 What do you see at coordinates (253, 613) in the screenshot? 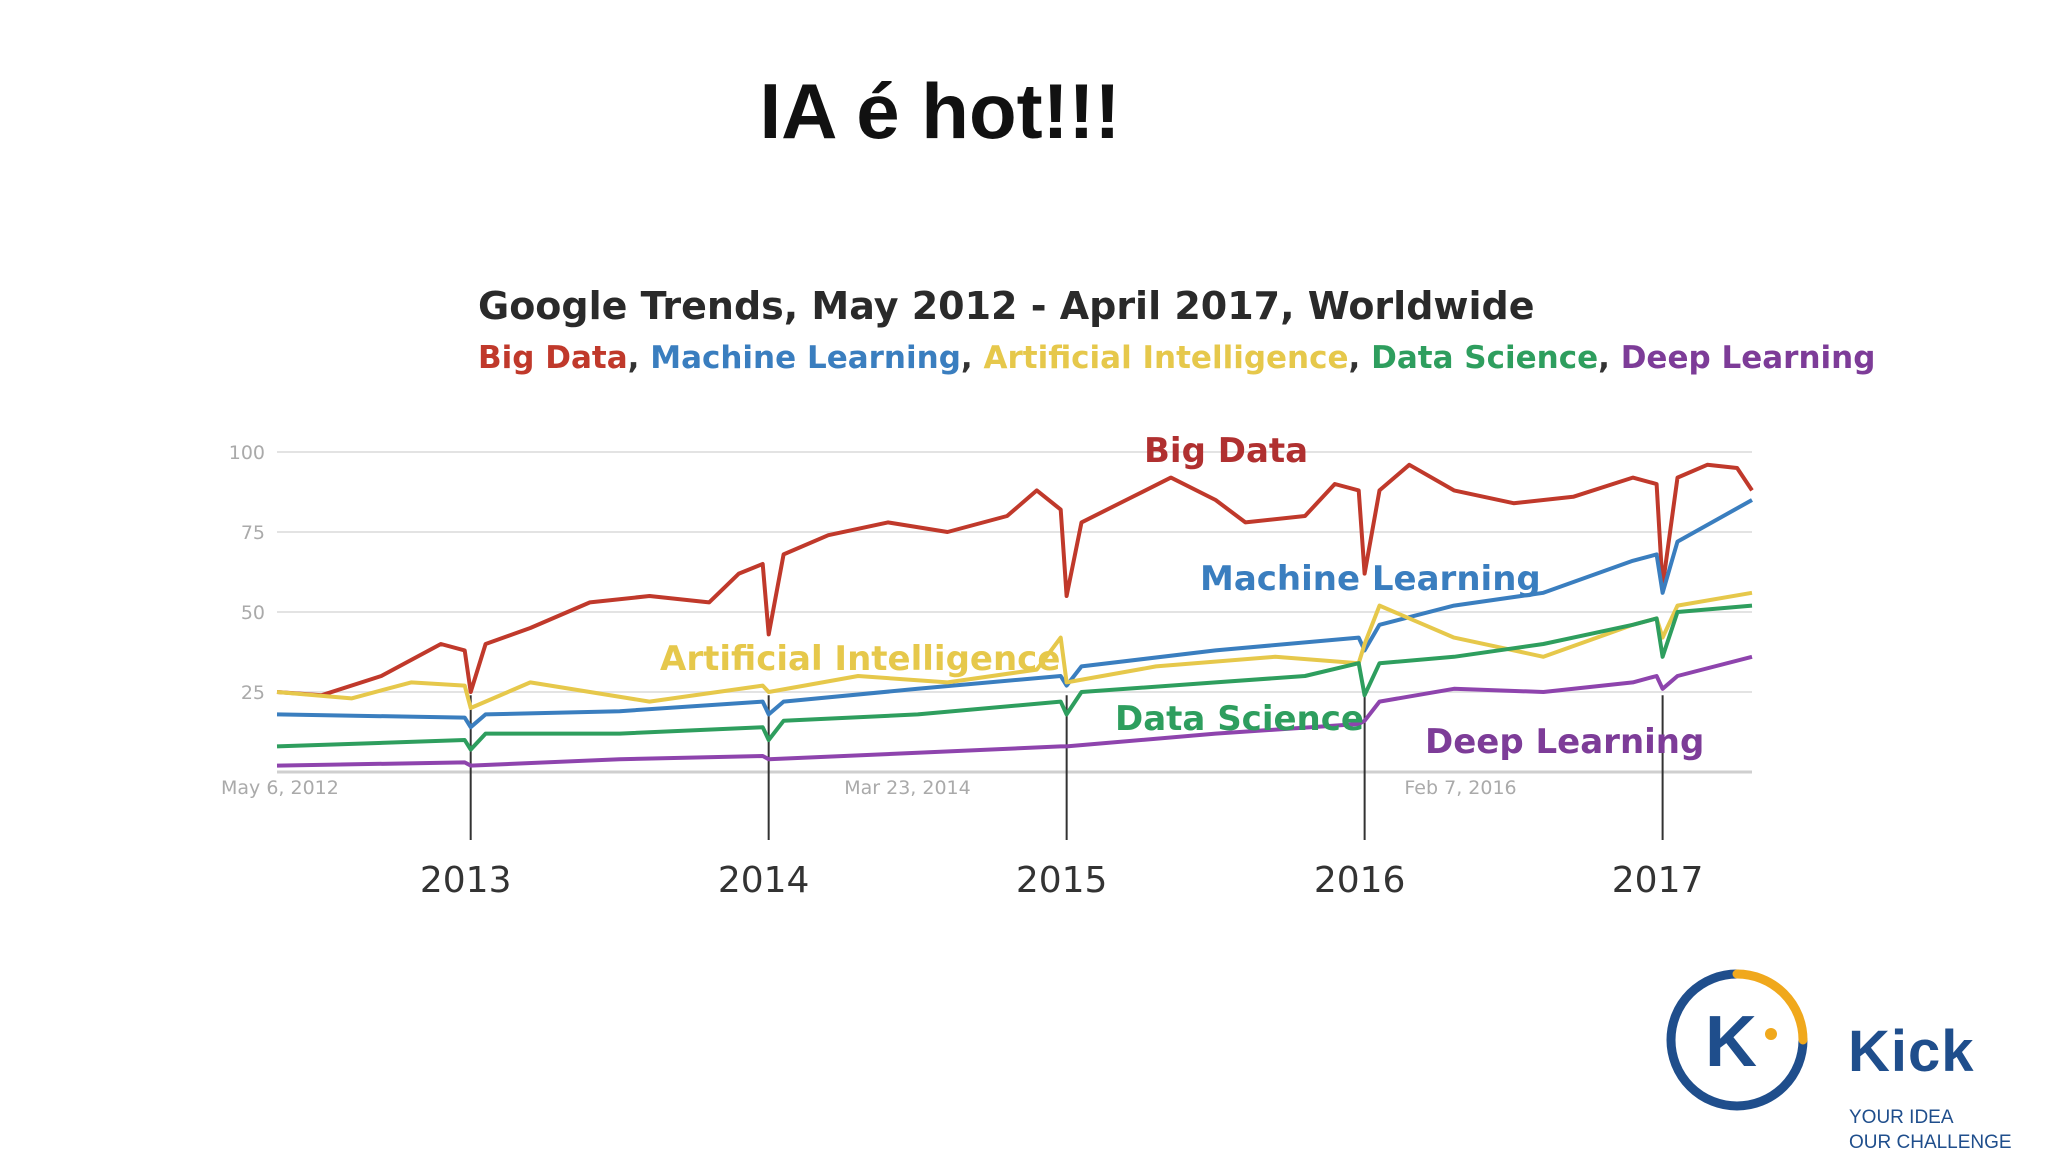
I see `y-tick-label: 50` at bounding box center [253, 613].